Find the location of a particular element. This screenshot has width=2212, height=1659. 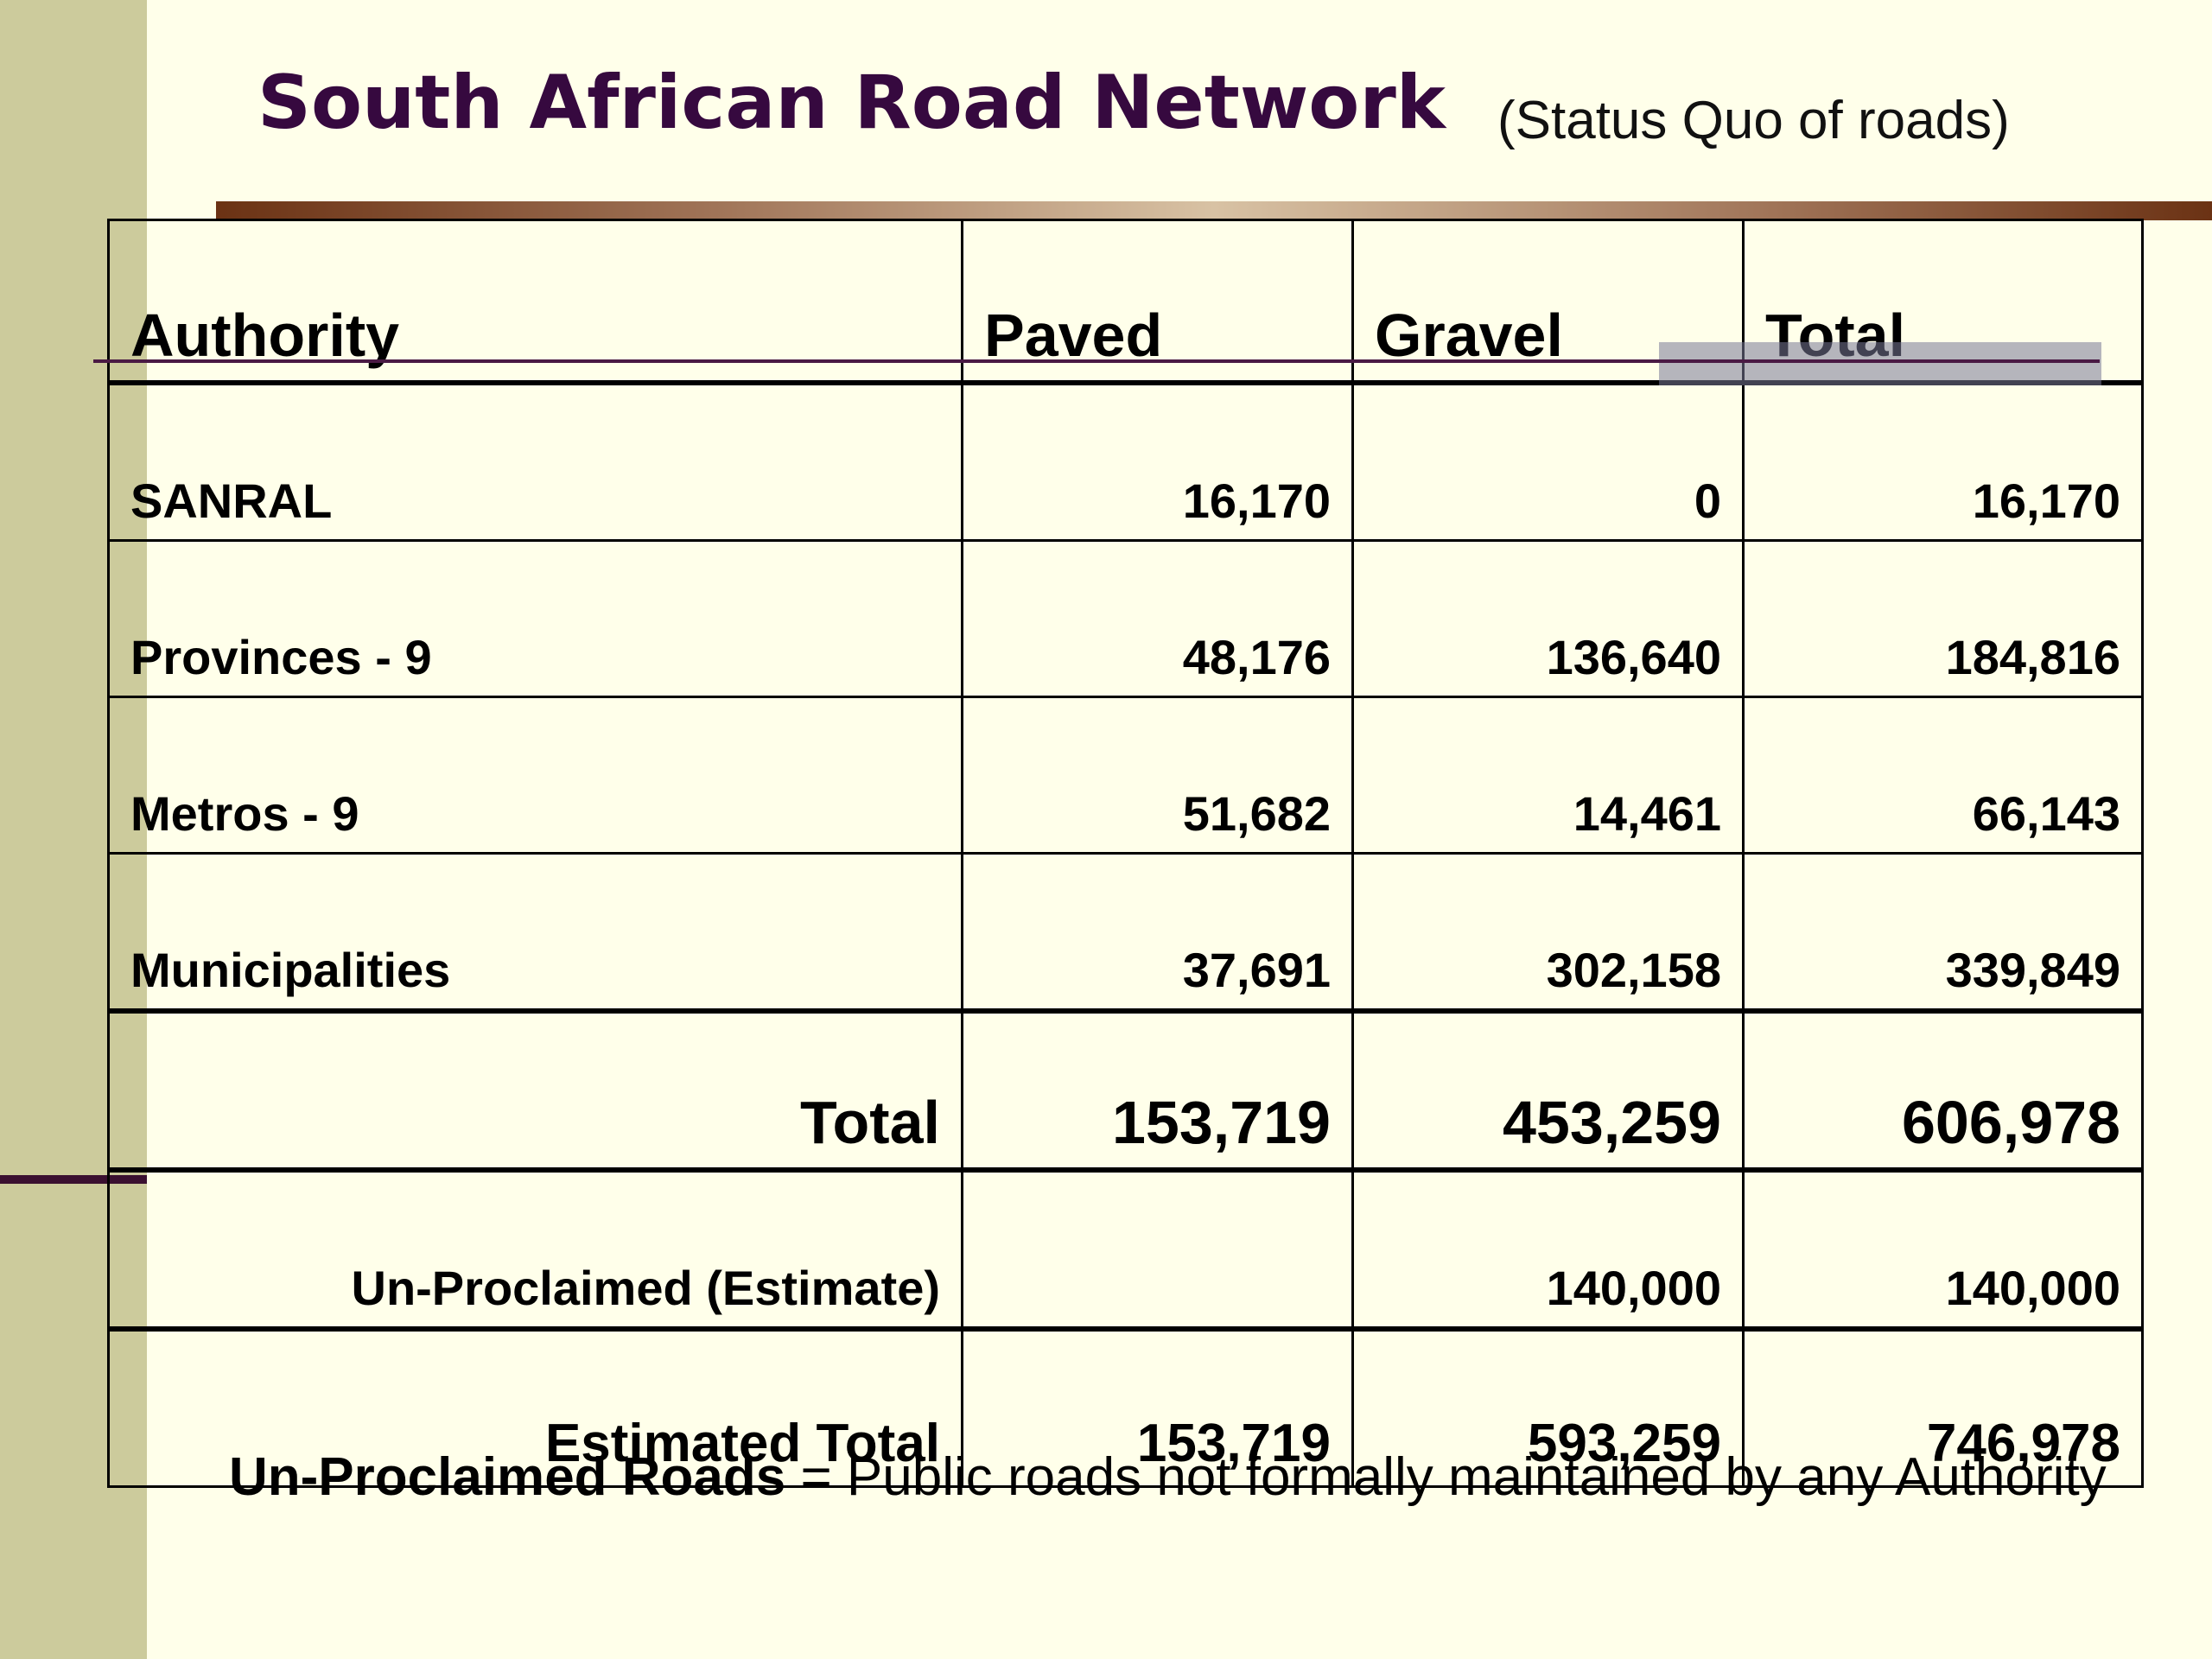

total-cell: 339,849 is located at coordinates (1943, 932).